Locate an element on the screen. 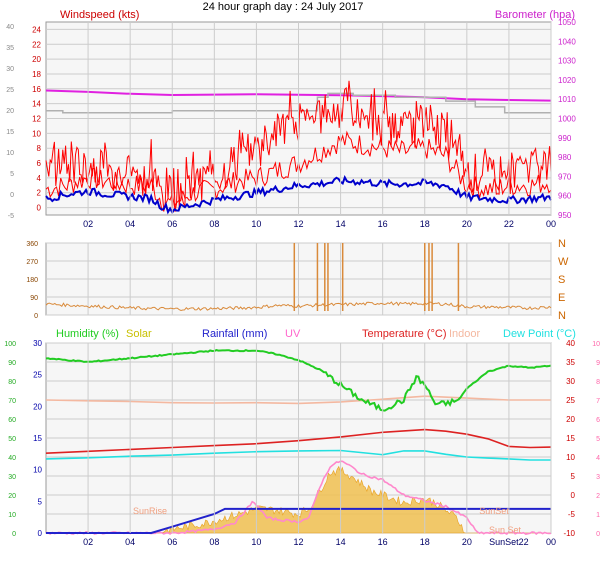  wind-x-tick-label: 06 is located at coordinates (172, 224).